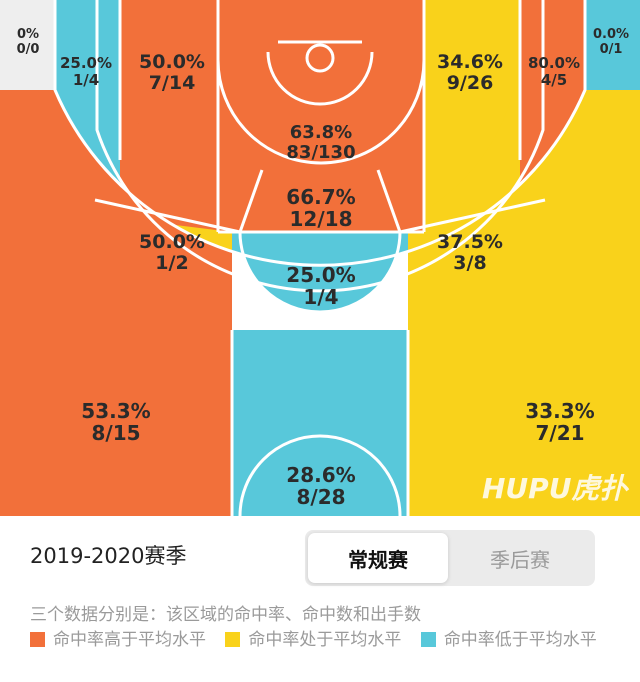  What do you see at coordinates (469, 263) in the screenshot?
I see `zone-made-att-right-elbow: 3/8` at bounding box center [469, 263].